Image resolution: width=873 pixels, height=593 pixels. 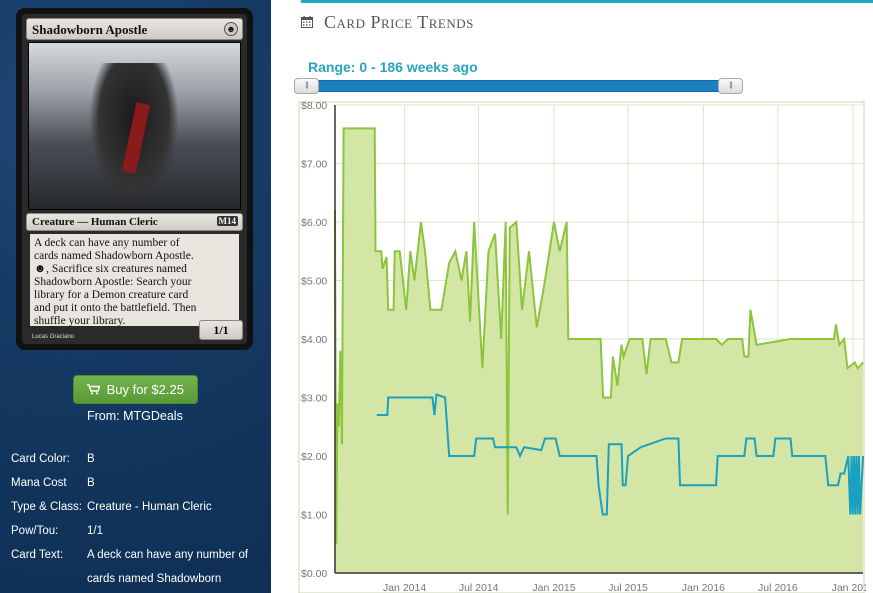 What do you see at coordinates (40, 459) in the screenshot?
I see `property-key: Card Color:` at bounding box center [40, 459].